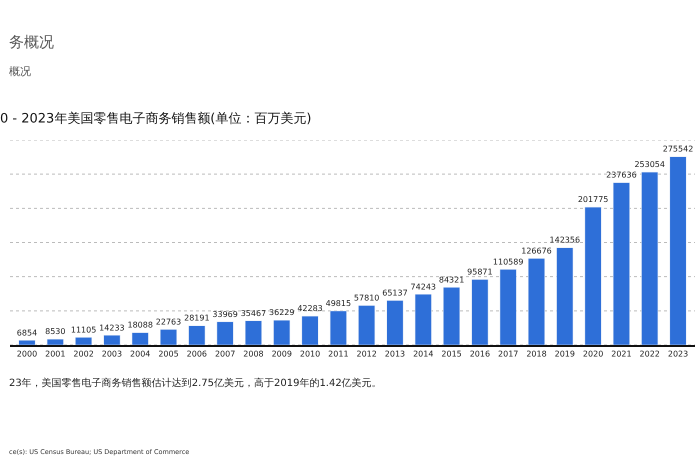  Describe the element at coordinates (678, 354) in the screenshot. I see `x-tick-label: 2023` at that location.